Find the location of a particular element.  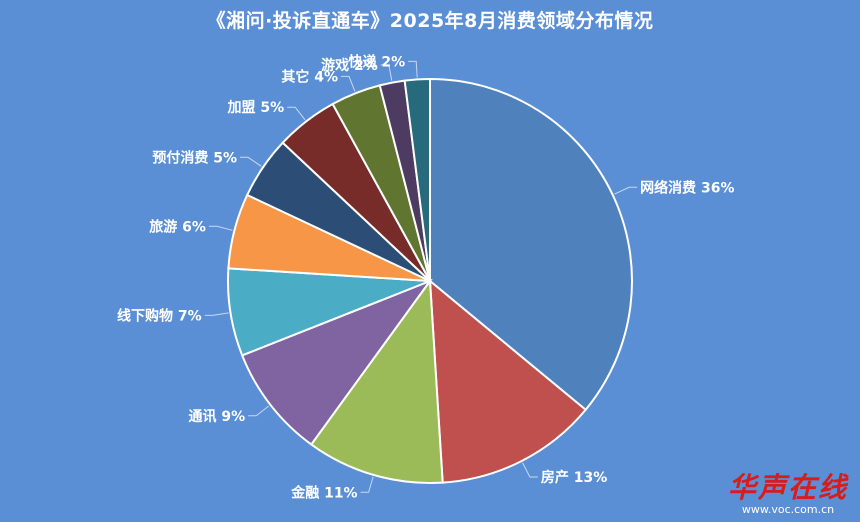

watermark-logo: 华声在线 www.voc.com.cn is located at coordinates (788, 494).